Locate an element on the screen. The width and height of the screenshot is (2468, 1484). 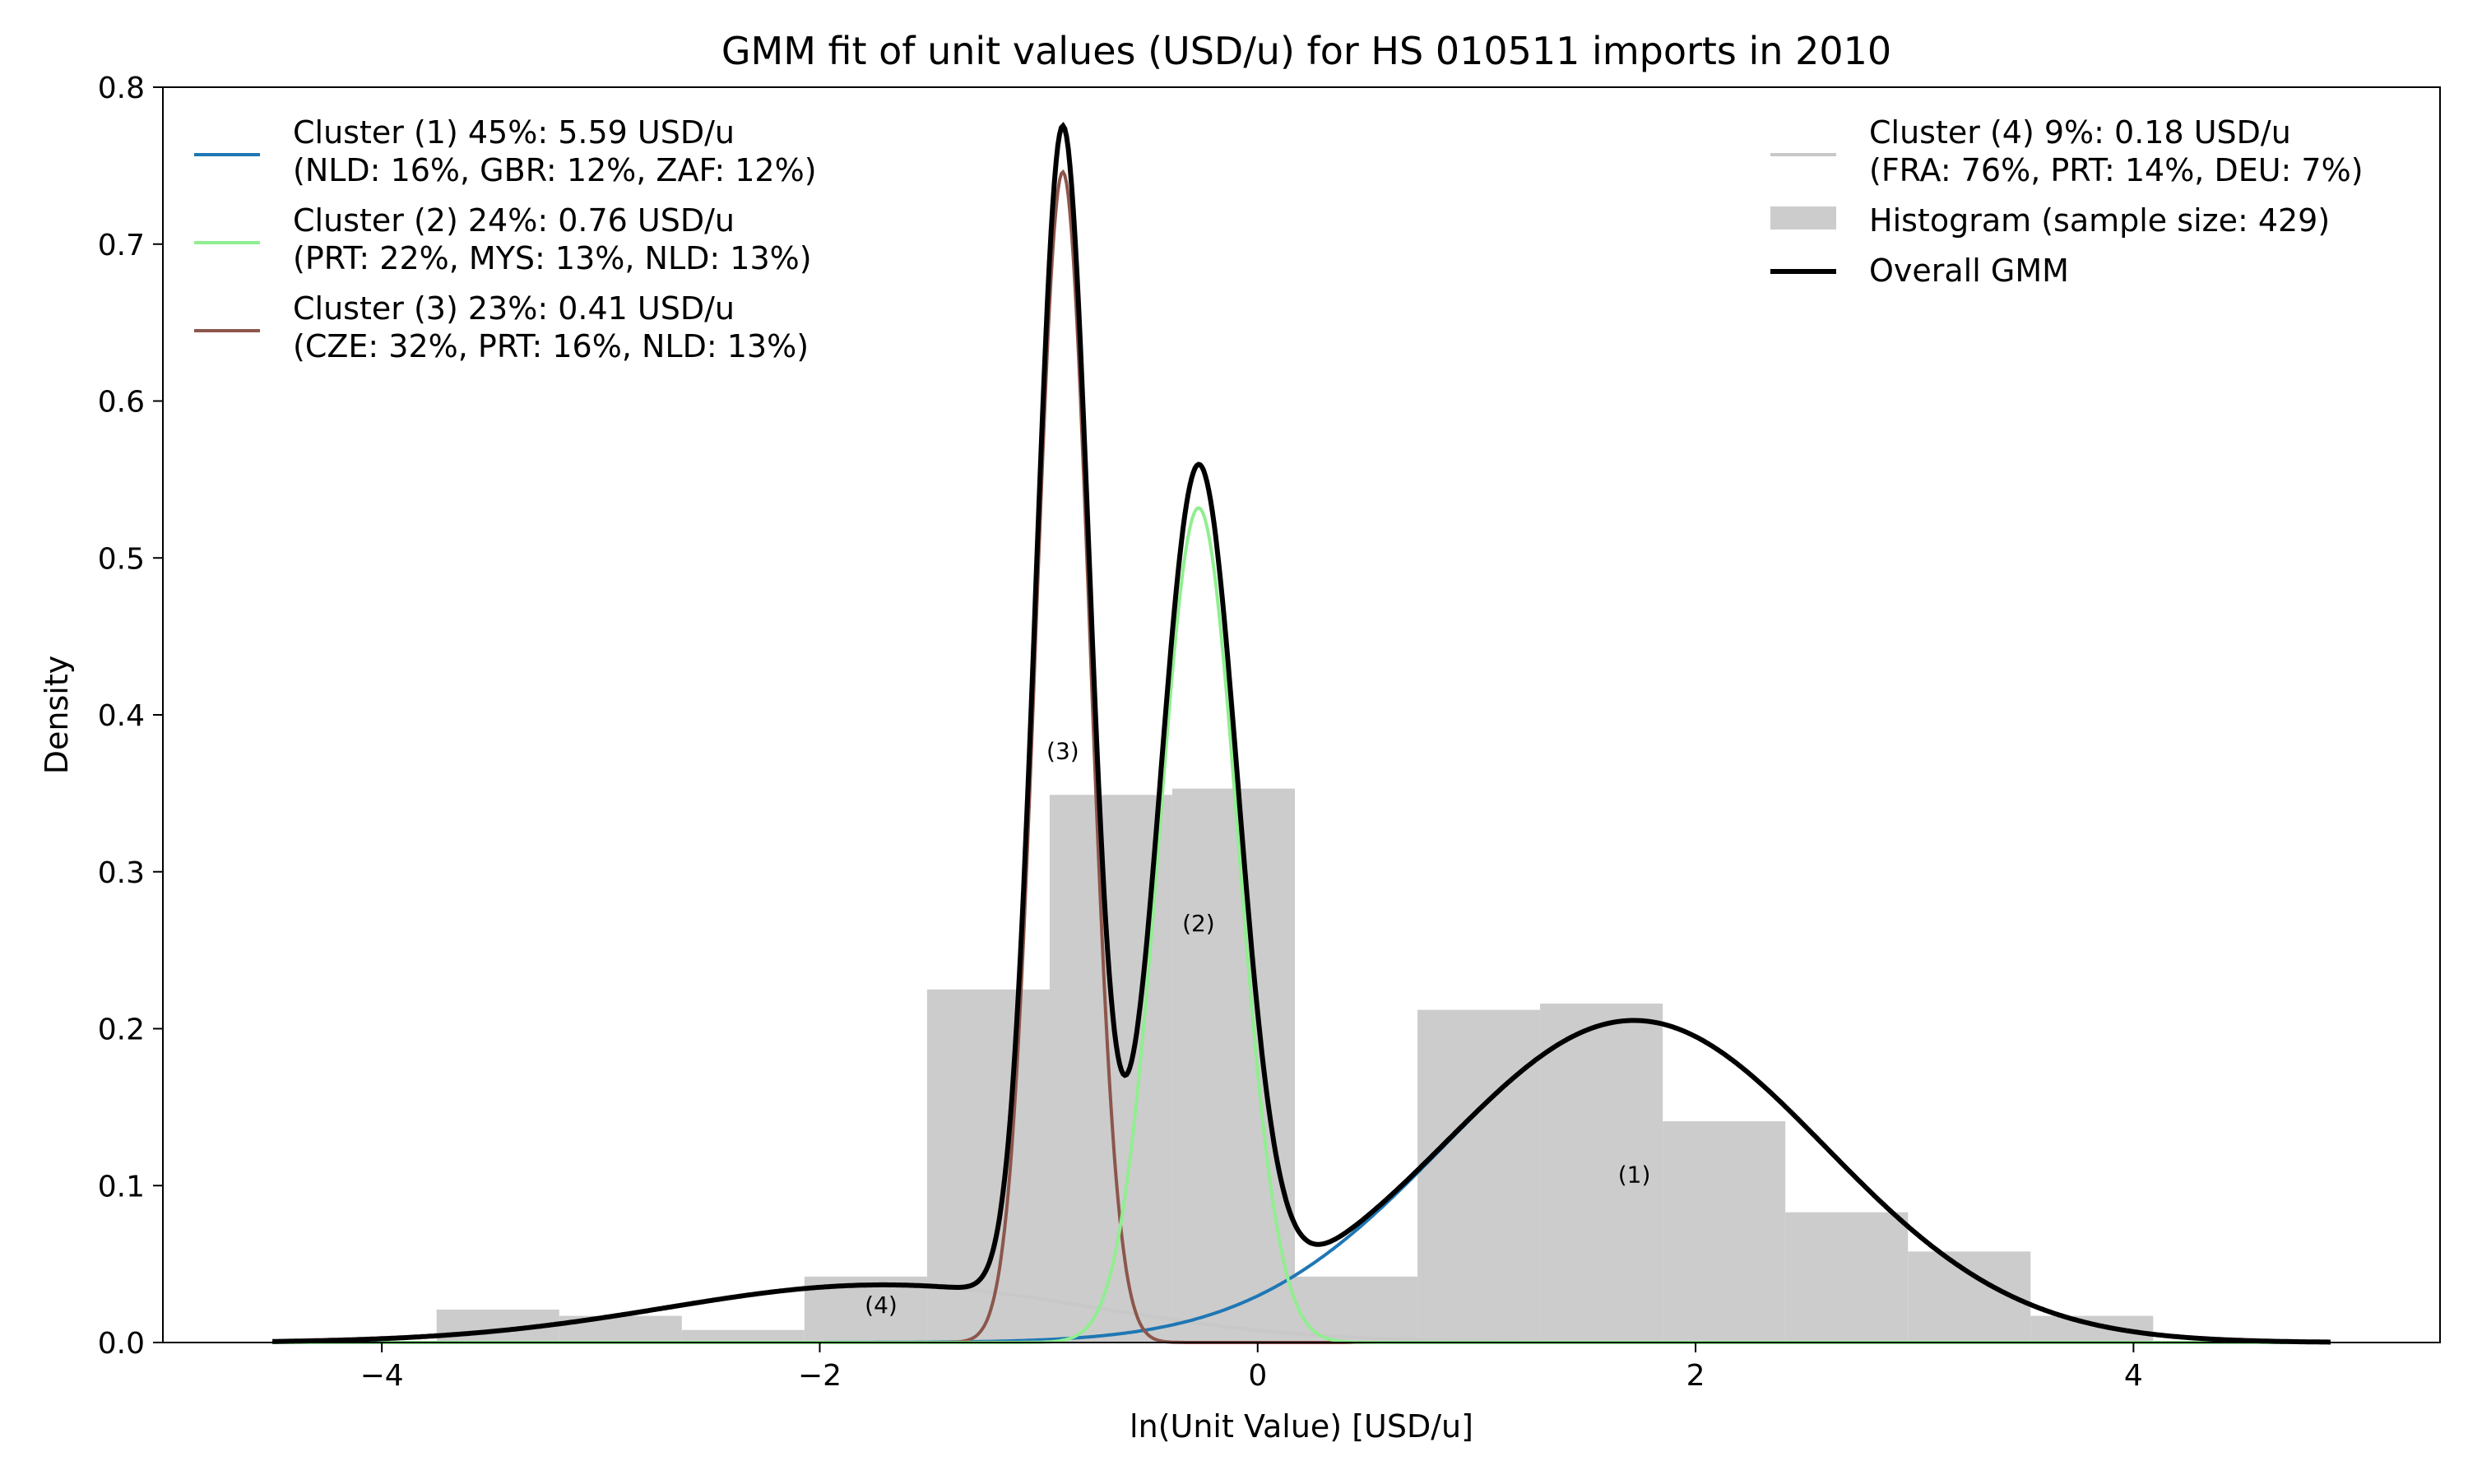
x-tick-label: −2 is located at coordinates (820, 1376).